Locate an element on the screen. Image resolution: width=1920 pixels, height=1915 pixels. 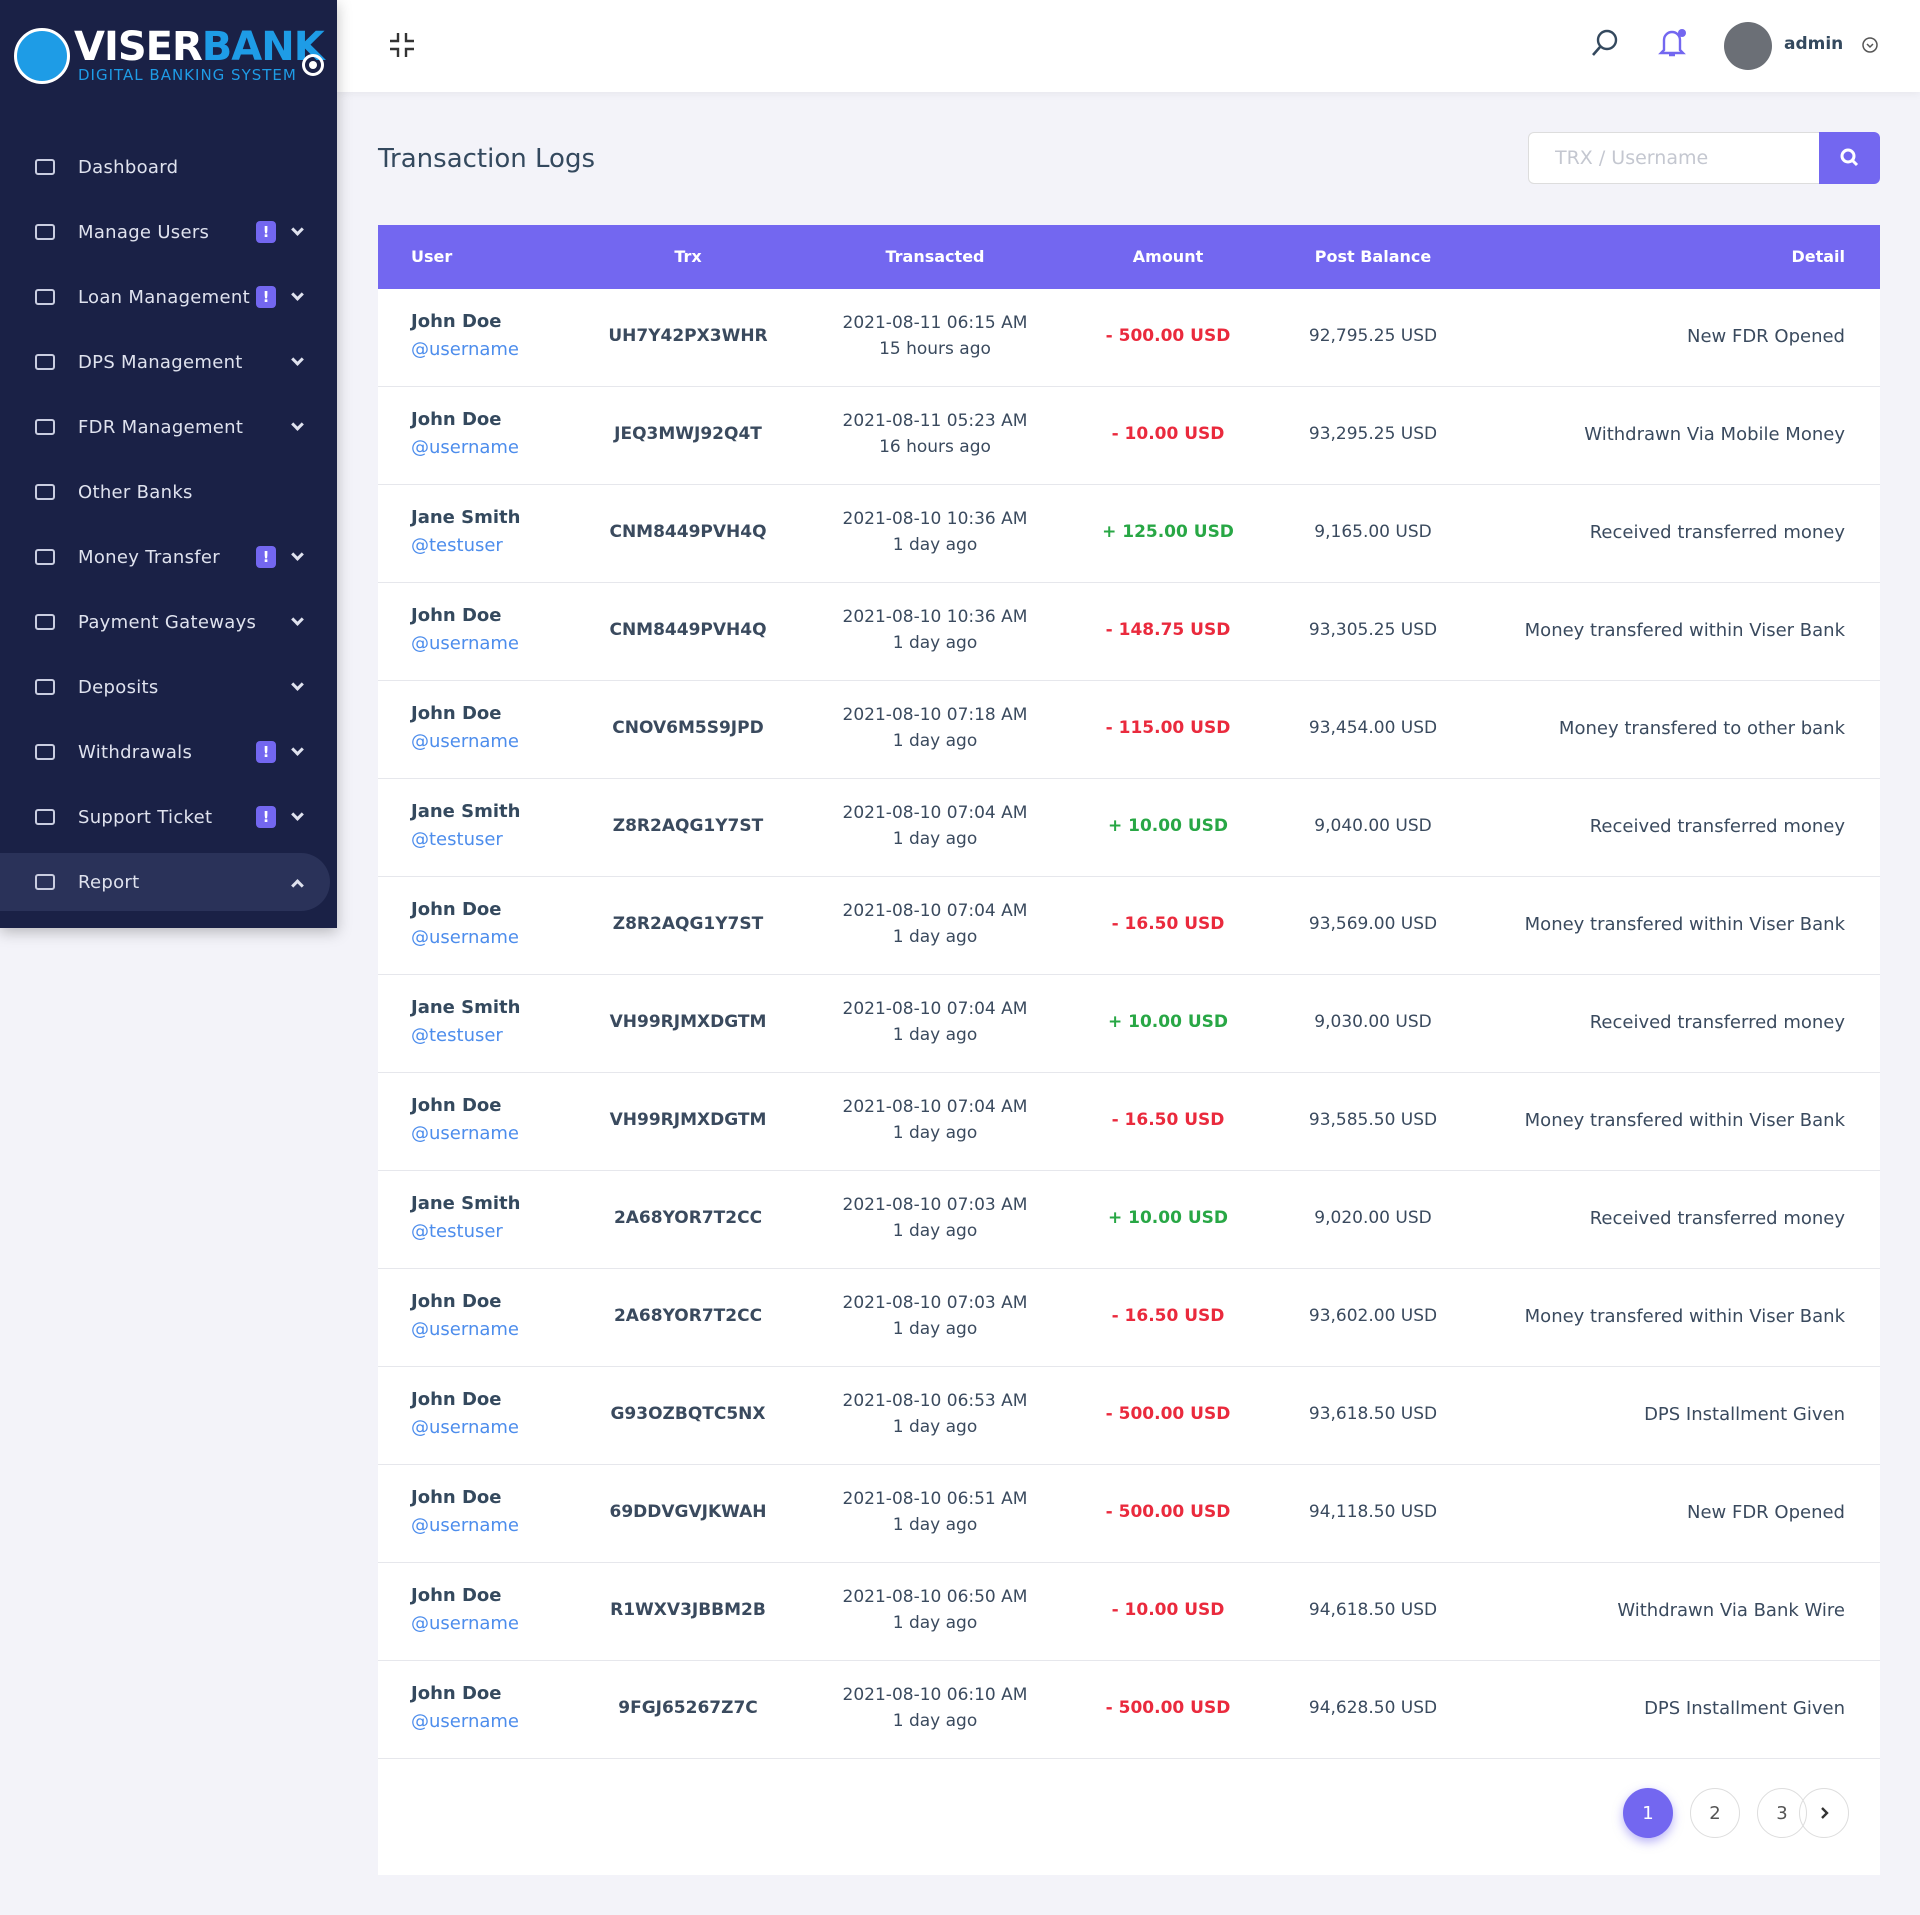
amount: + 125.00 USD is located at coordinates (1168, 532).